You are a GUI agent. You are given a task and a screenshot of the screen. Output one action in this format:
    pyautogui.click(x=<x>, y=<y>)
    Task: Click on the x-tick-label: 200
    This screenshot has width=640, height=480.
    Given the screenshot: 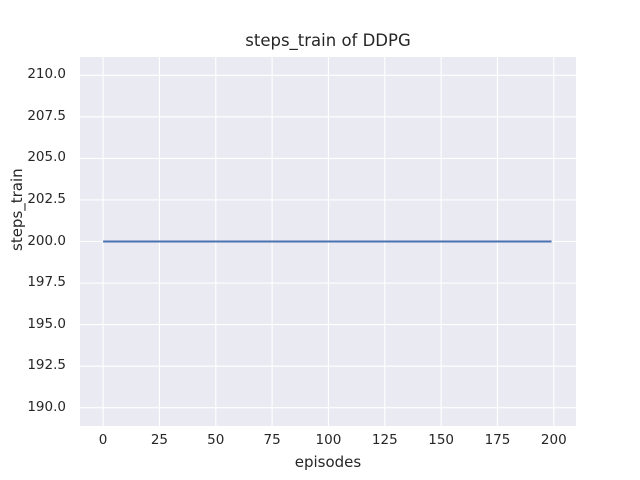 What is the action you would take?
    pyautogui.click(x=553, y=440)
    